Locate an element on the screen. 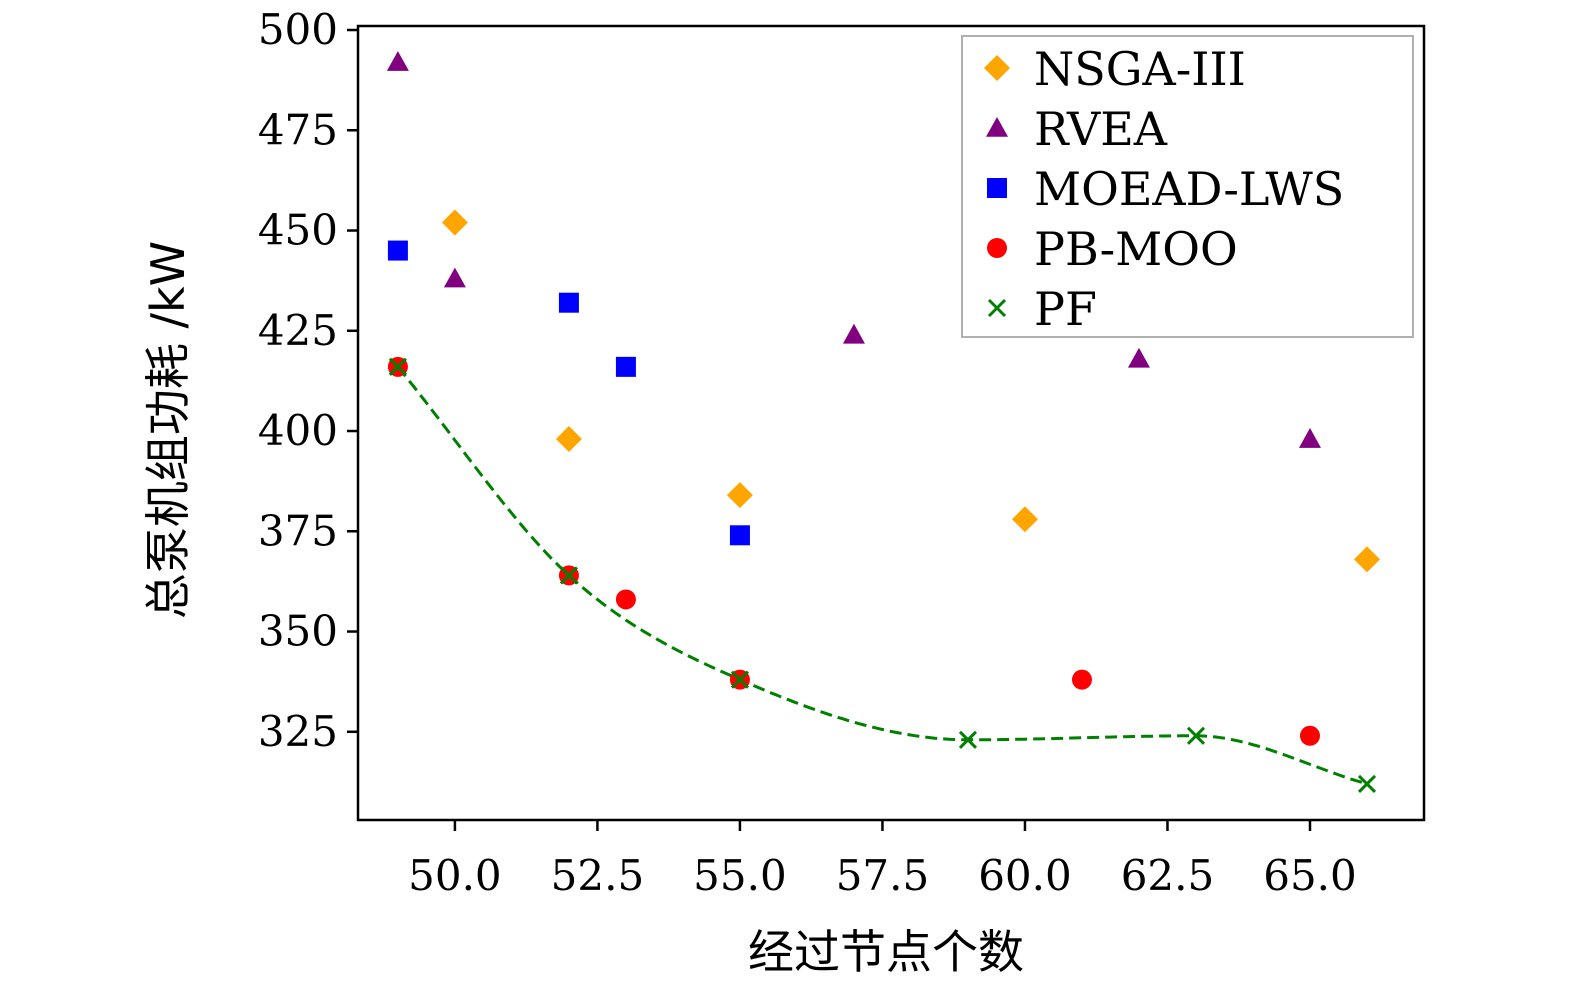 The height and width of the screenshot is (983, 1575). y-tick-label: 475 is located at coordinates (298, 129).